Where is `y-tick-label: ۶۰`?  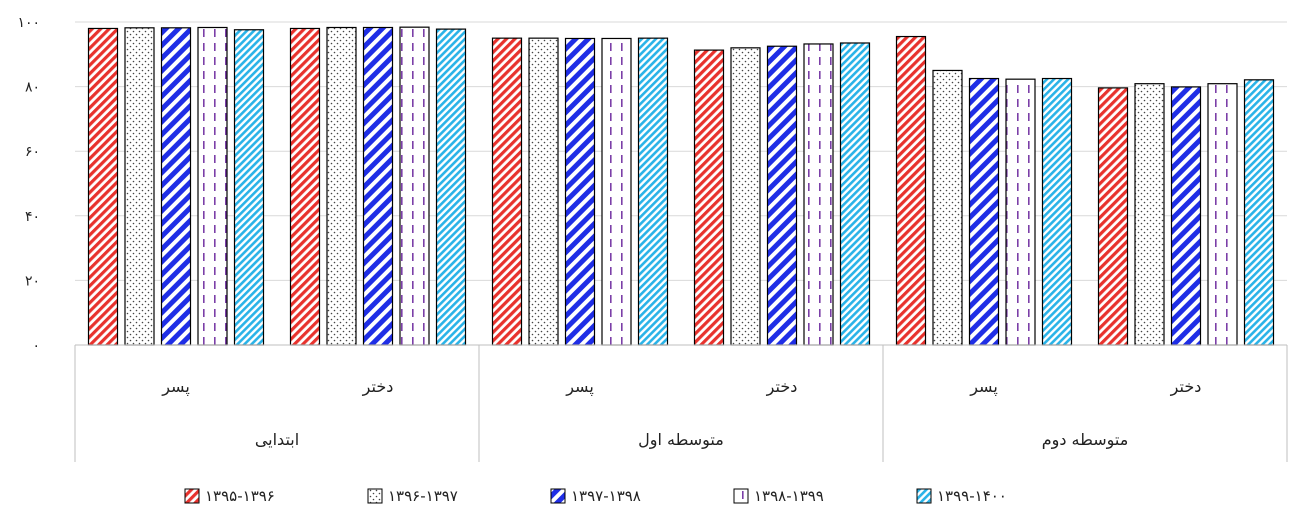 y-tick-label: ۶۰ is located at coordinates (32, 152).